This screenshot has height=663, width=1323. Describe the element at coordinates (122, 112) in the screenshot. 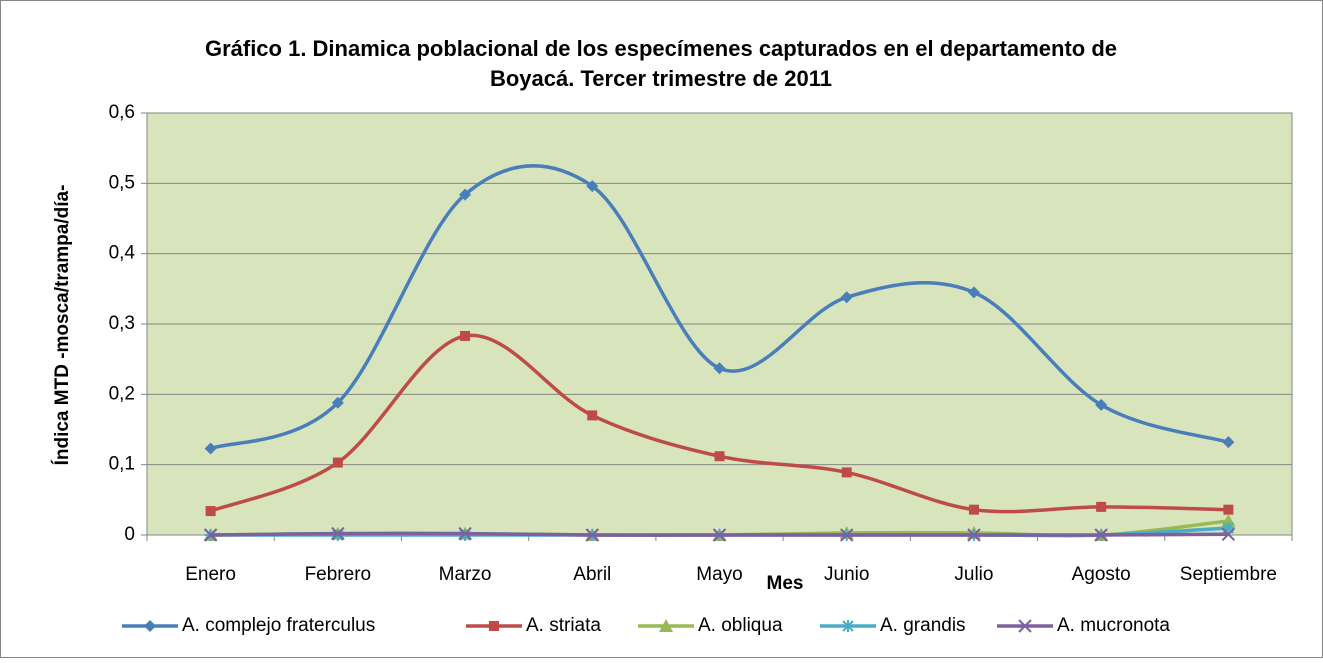

I see `y-tick-label: 0,6` at that location.